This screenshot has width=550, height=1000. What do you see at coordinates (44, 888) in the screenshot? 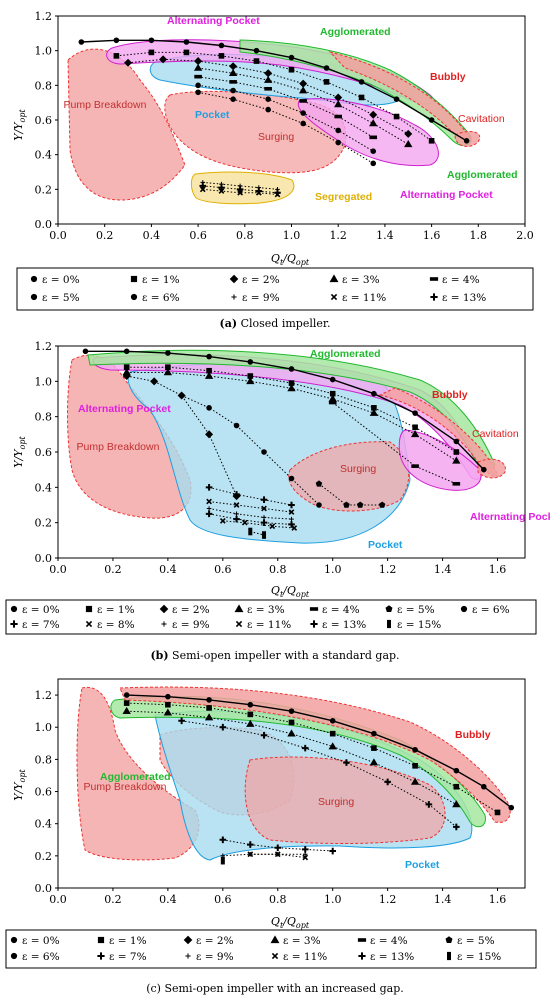
I see `y-tick-label: 0.0` at bounding box center [44, 888].